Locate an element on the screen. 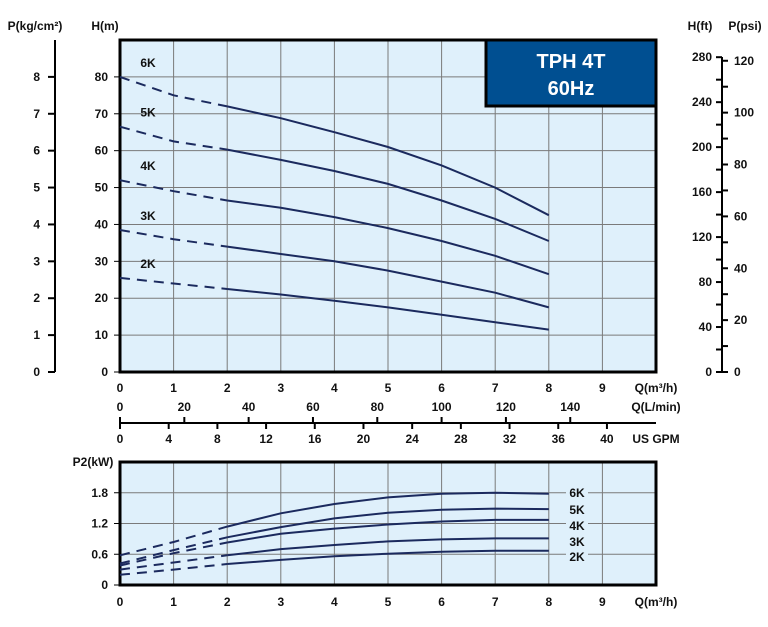 This screenshot has width=768, height=627. kg-tick-label: 1 is located at coordinates (36, 335).